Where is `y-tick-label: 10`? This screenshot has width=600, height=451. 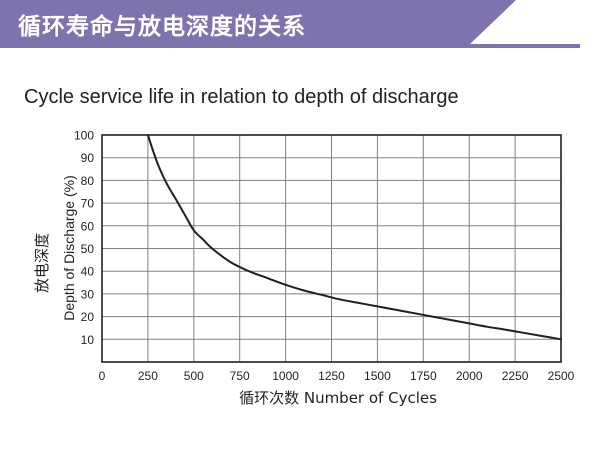 y-tick-label: 10 is located at coordinates (88, 340).